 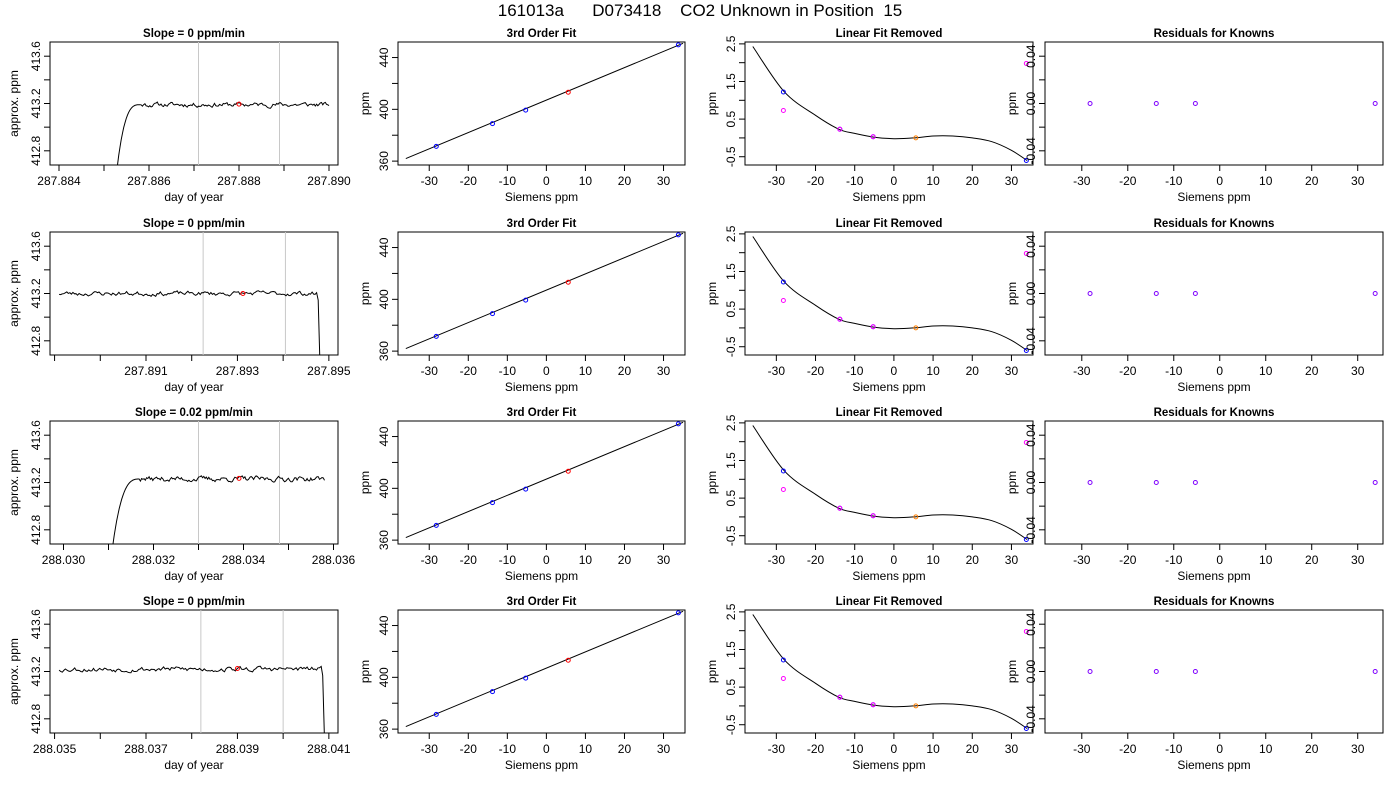 I want to click on y-tick-label: 360, so click(x=384, y=161).